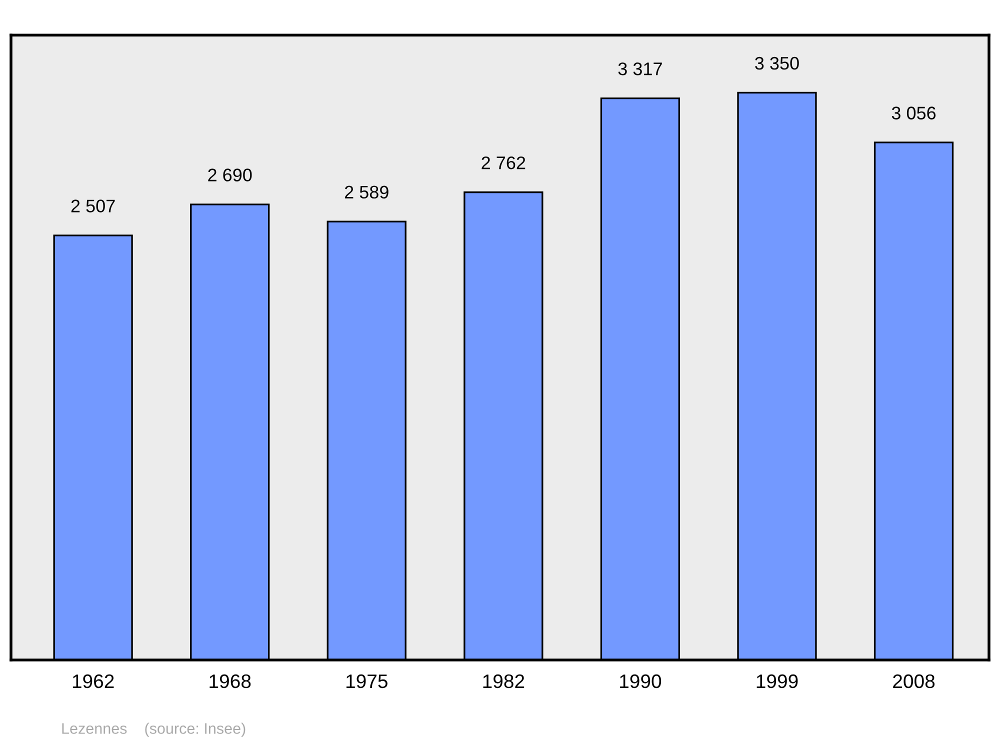 The image size is (1000, 747). I want to click on data-label: 3 056, so click(914, 113).